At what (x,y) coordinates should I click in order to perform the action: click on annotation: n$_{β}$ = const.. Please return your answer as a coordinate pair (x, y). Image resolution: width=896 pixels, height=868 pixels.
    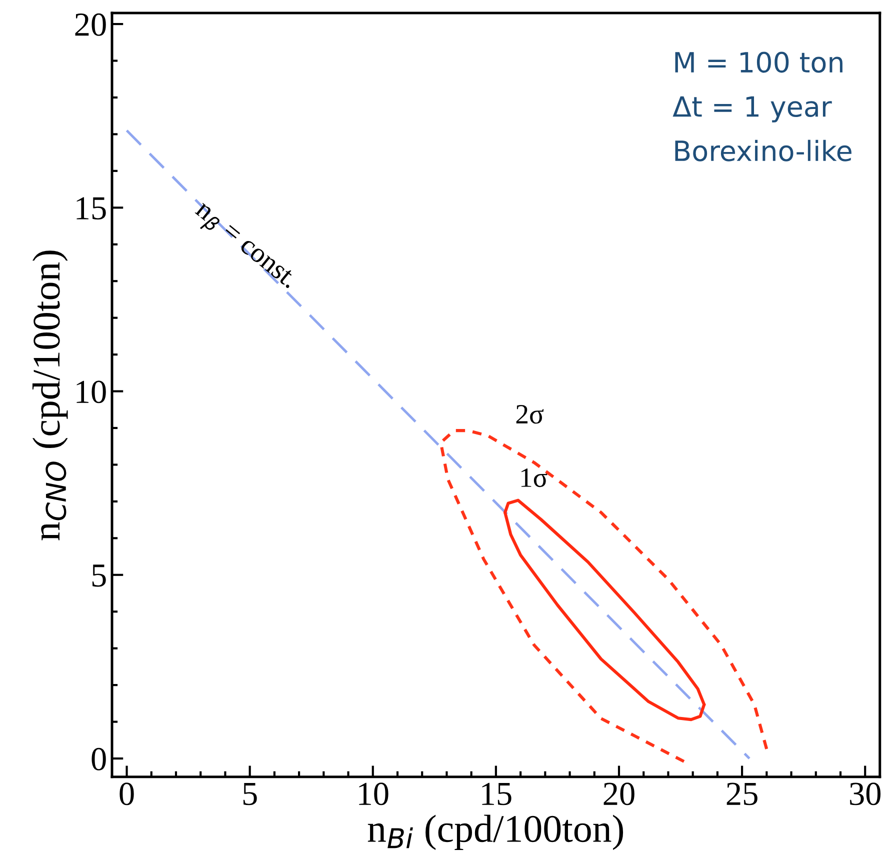
    Looking at the image, I should click on (243, 248).